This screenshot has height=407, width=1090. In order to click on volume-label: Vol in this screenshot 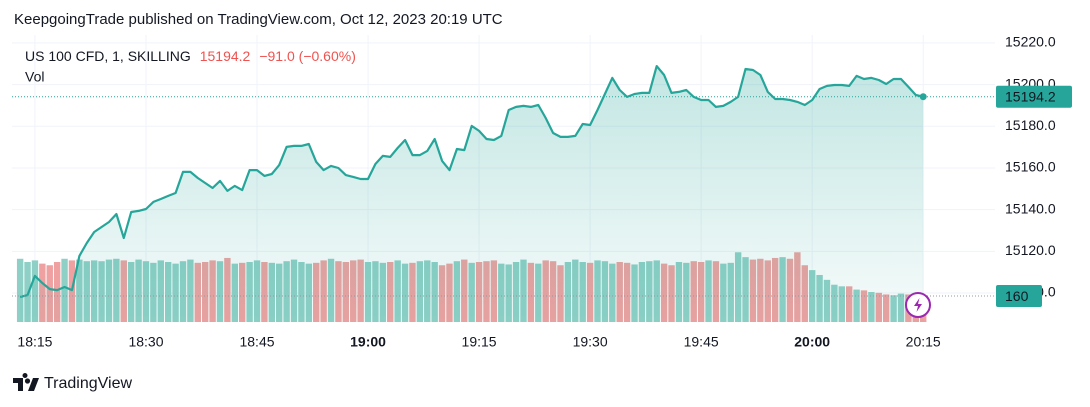, I will do `click(34, 77)`.